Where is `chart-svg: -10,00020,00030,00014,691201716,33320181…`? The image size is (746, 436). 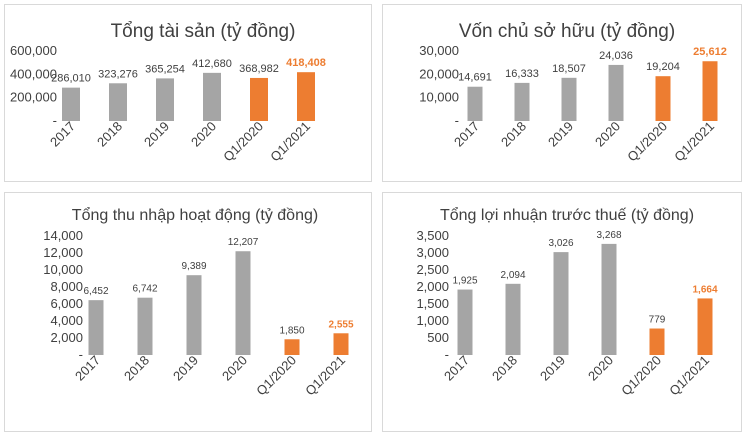
chart-svg: -10,00020,00030,00014,691201716,33320181… is located at coordinates (573, 104).